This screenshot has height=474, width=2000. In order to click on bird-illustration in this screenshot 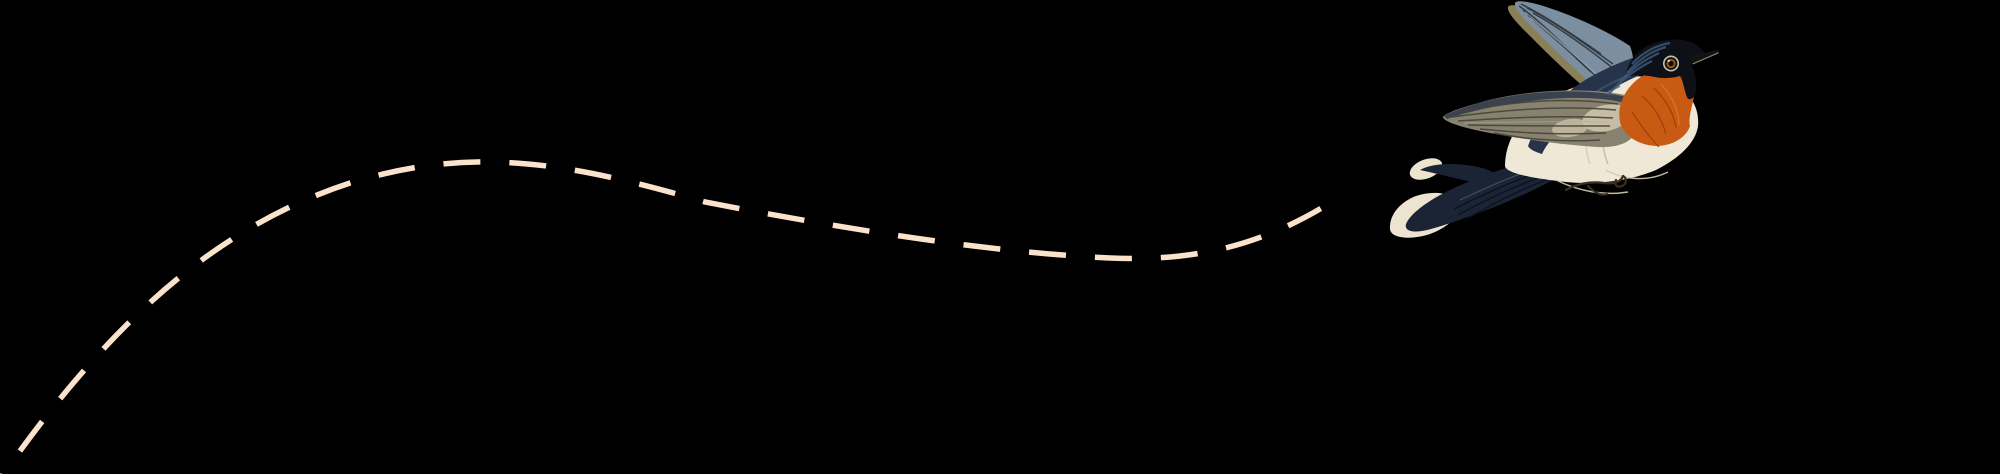, I will do `click(1554, 119)`.